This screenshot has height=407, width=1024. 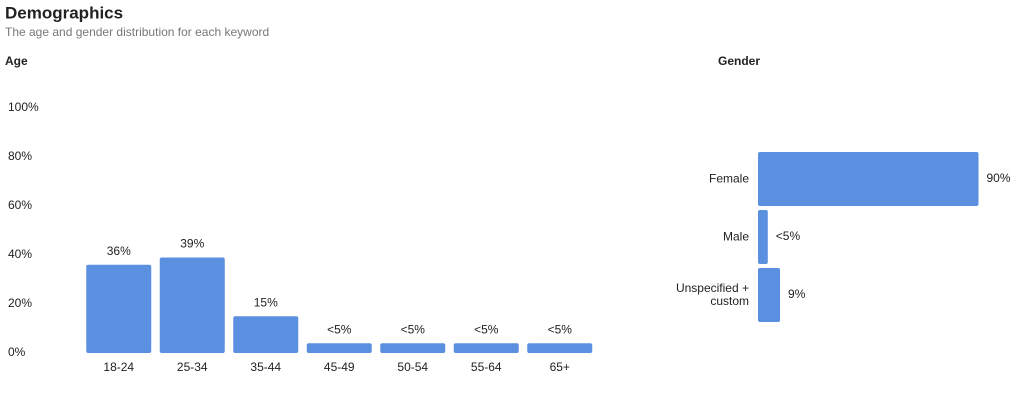 What do you see at coordinates (192, 367) in the screenshot?
I see `x-tick-label: 25-34` at bounding box center [192, 367].